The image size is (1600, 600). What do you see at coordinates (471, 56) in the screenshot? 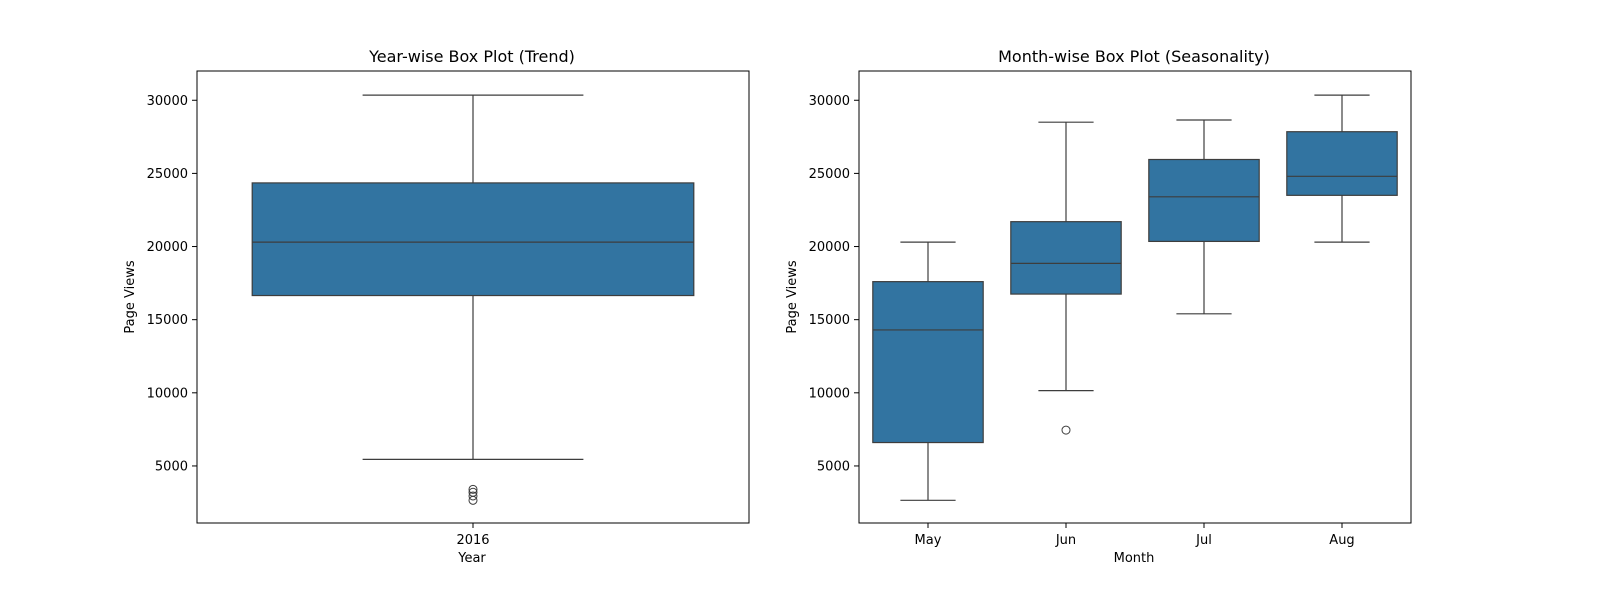
I see `chart-title: Year-wise Box Plot (Trend)` at bounding box center [471, 56].